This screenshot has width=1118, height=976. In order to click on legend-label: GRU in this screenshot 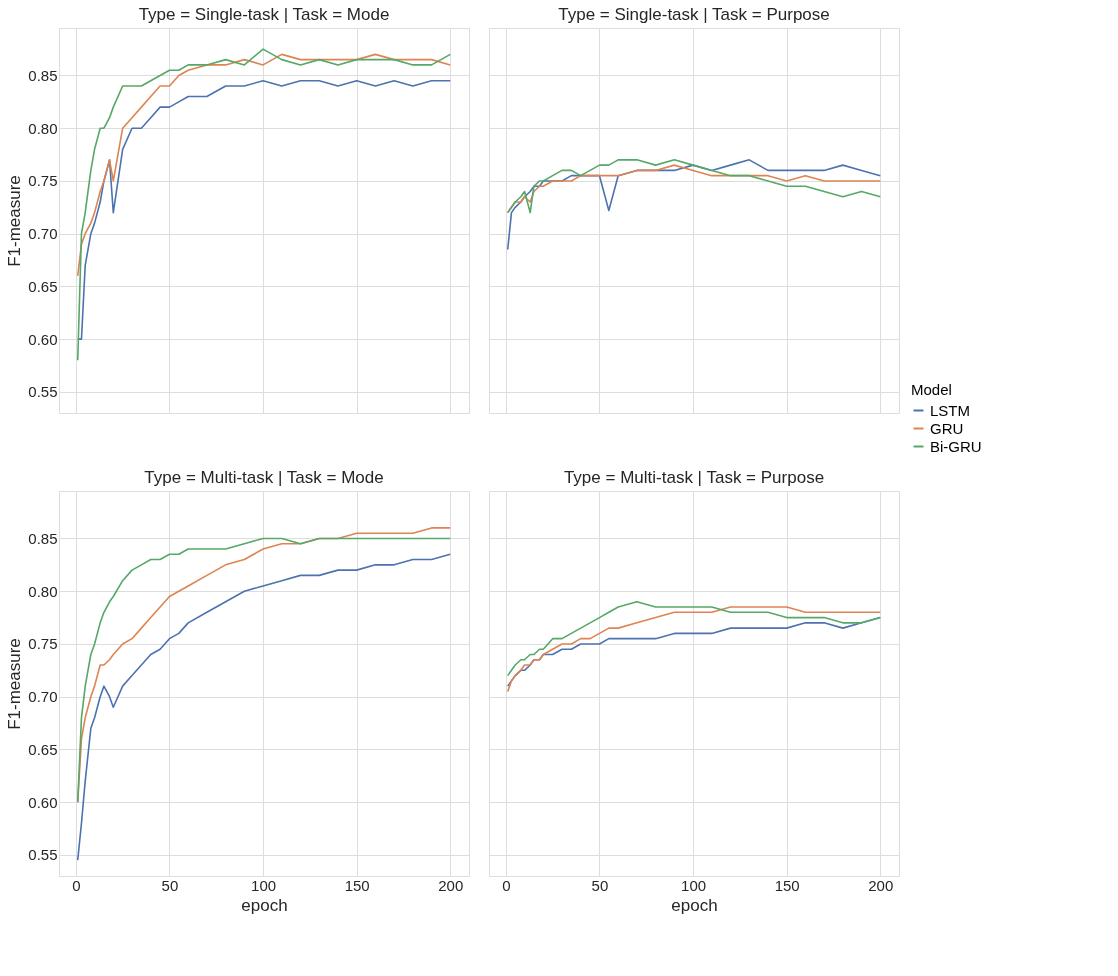, I will do `click(947, 428)`.